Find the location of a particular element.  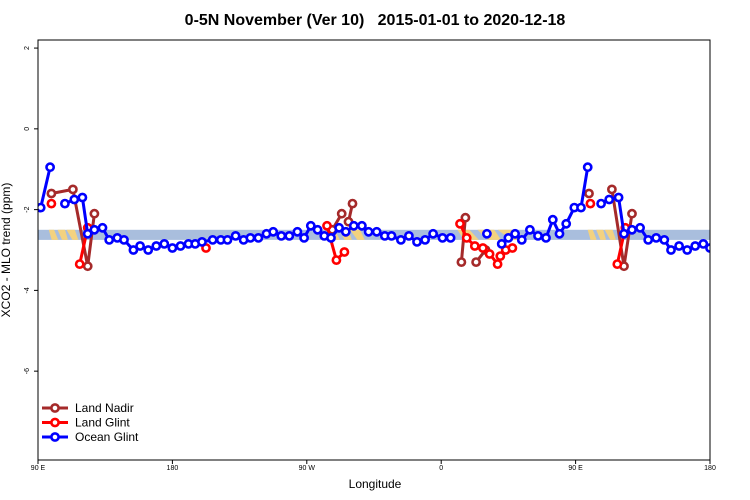

y-tick-label: -6 is located at coordinates (27, 371).